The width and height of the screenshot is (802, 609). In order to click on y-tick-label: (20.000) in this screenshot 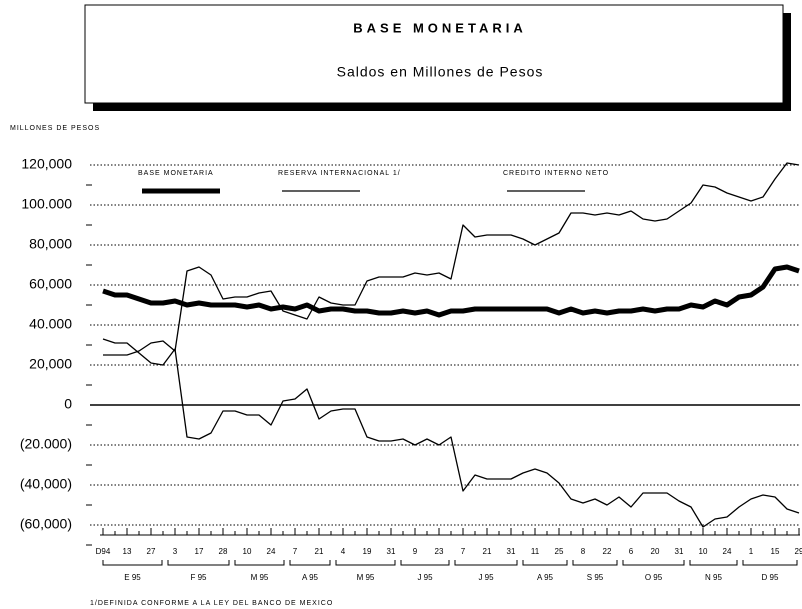, I will do `click(46, 444)`.